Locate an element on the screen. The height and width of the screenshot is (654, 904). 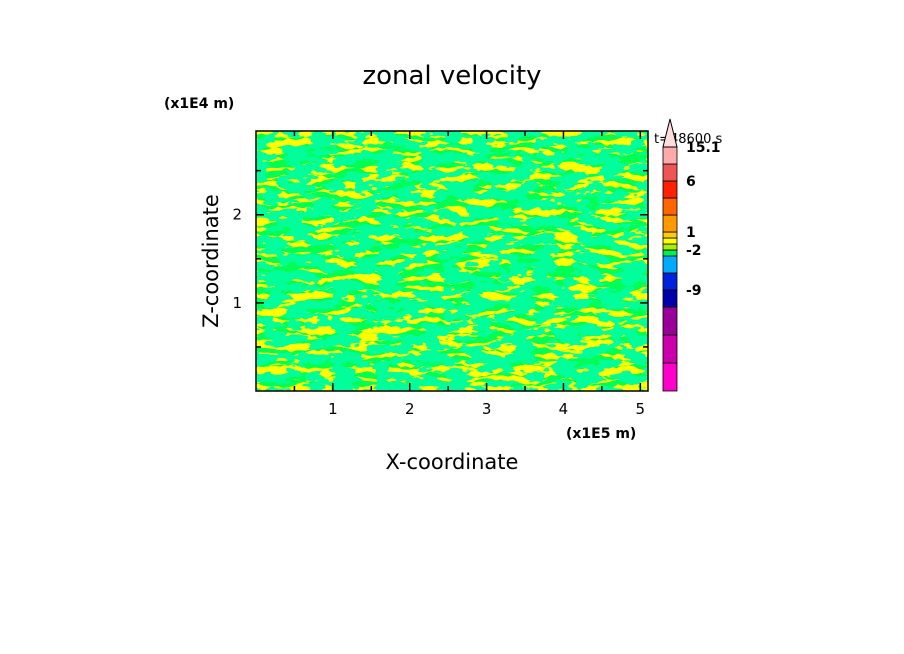
x-axis-label: X-coordinate is located at coordinates (452, 462).